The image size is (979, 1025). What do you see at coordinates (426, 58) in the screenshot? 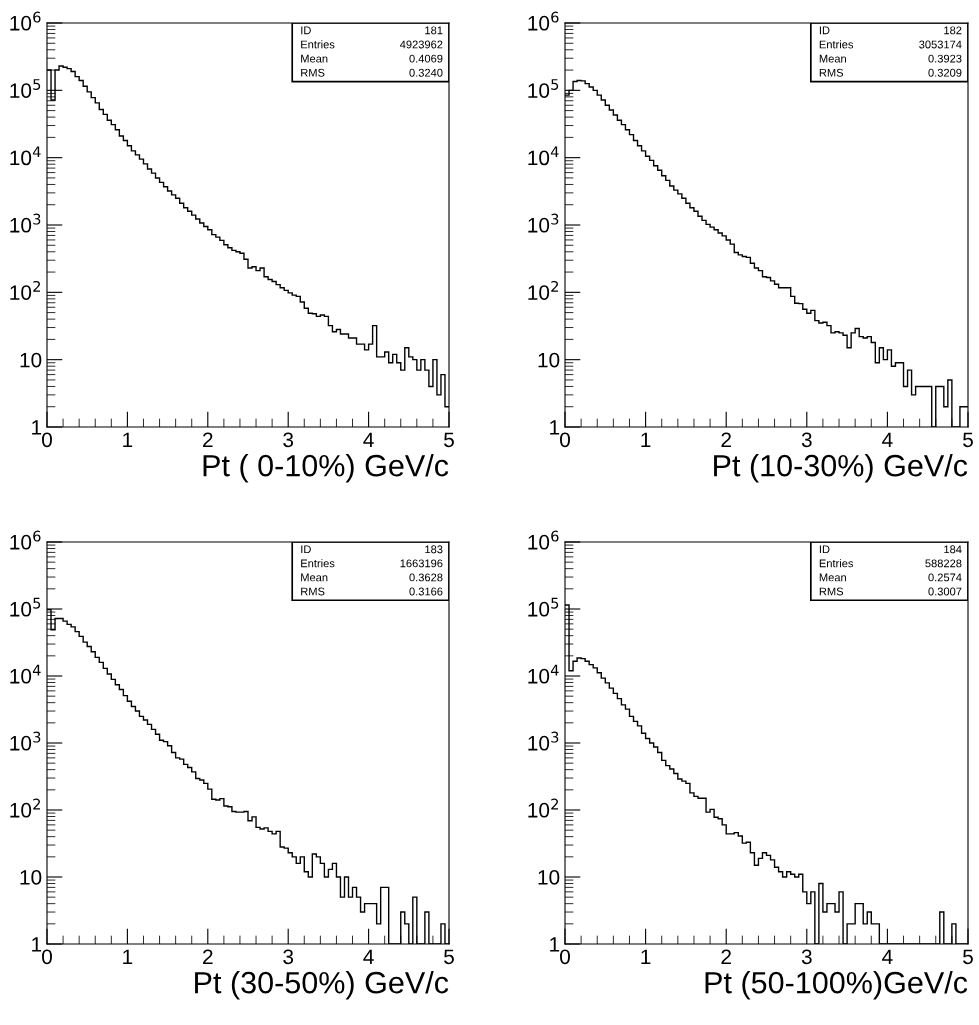
I see `annotation: 0.4069` at bounding box center [426, 58].